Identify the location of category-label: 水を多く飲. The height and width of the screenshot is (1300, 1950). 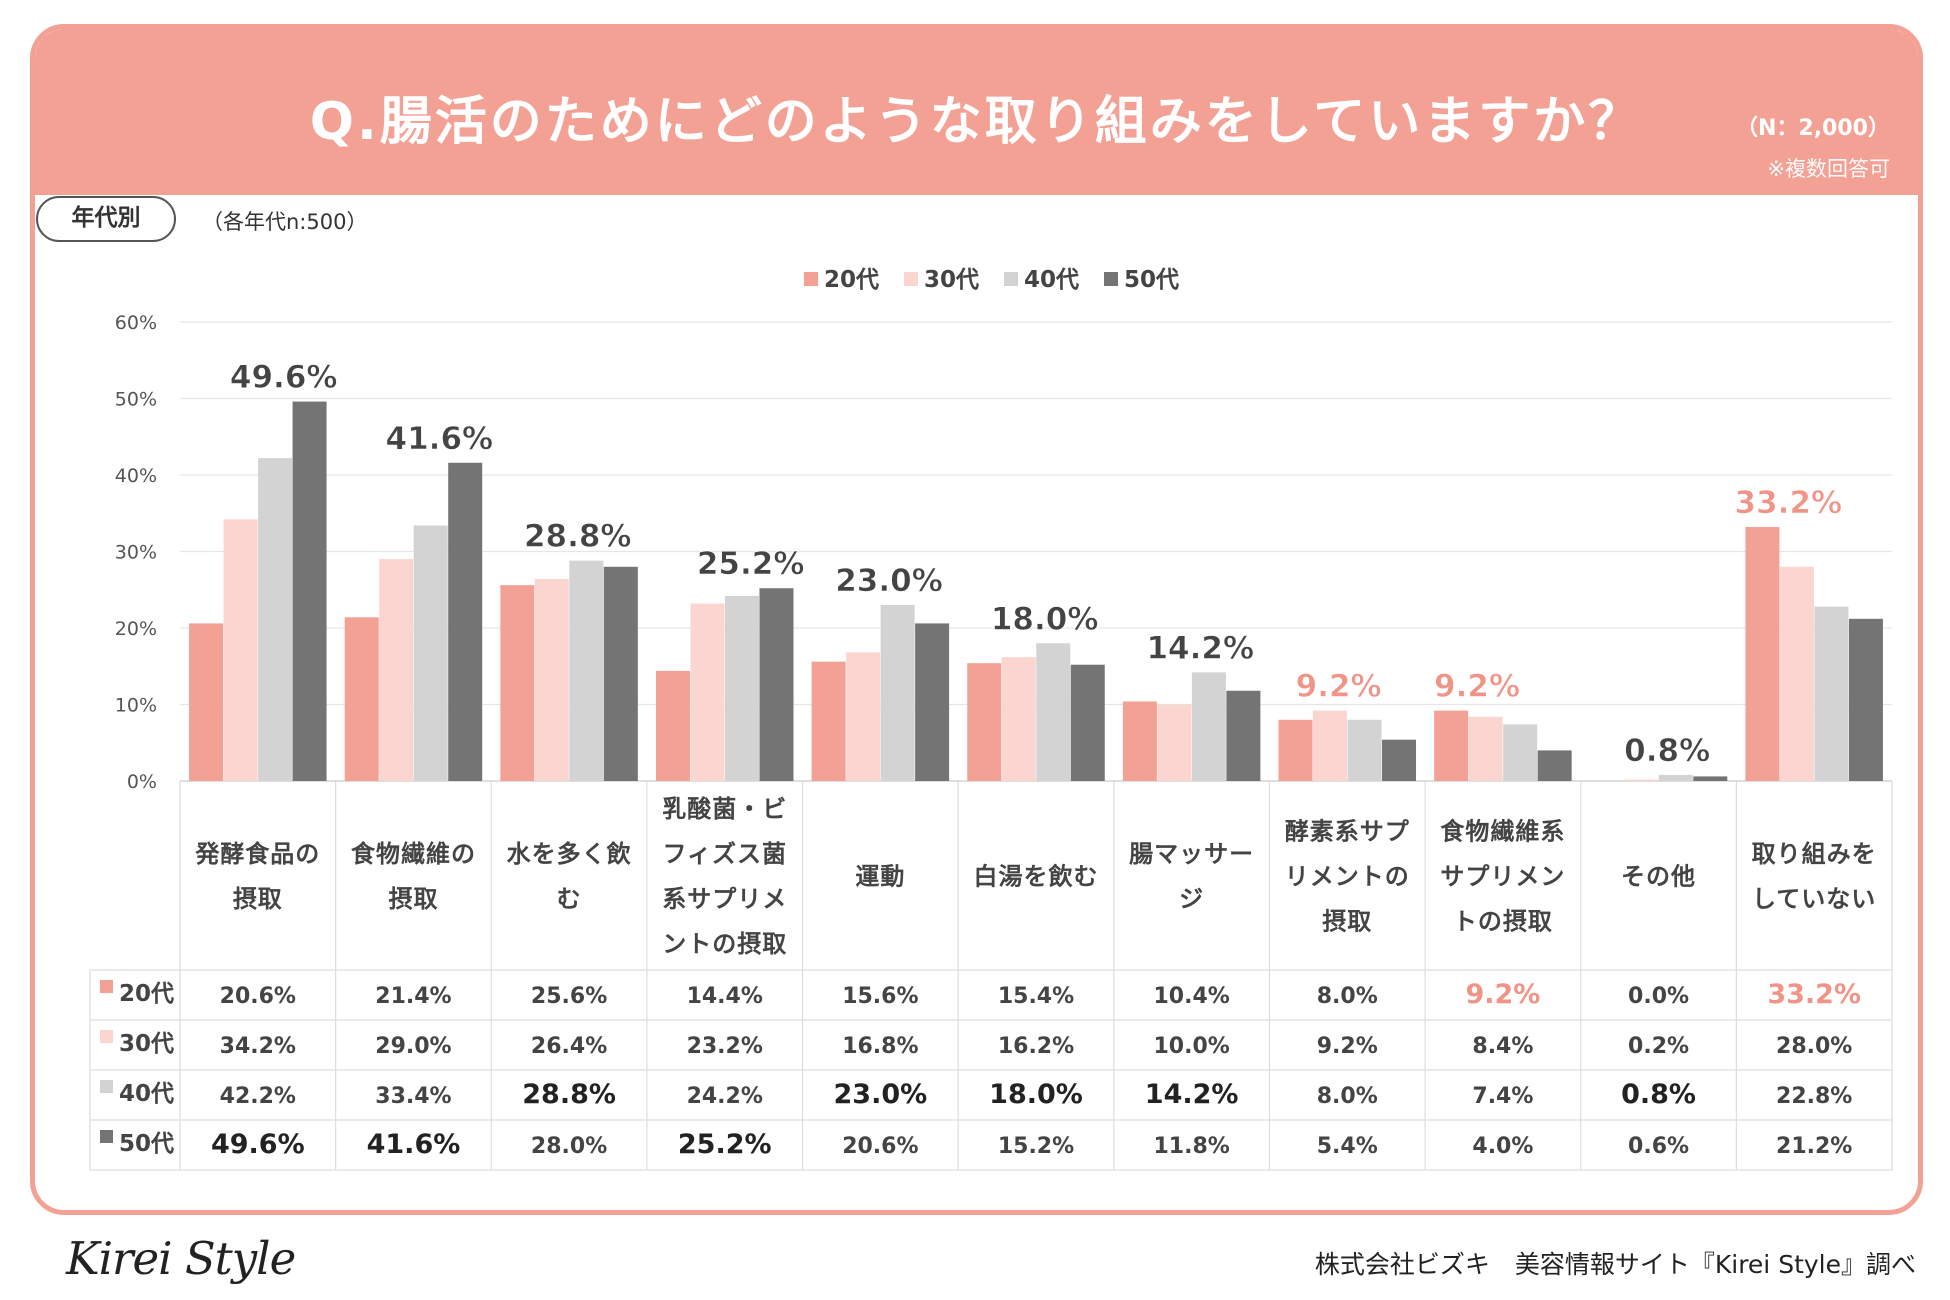
(569, 854).